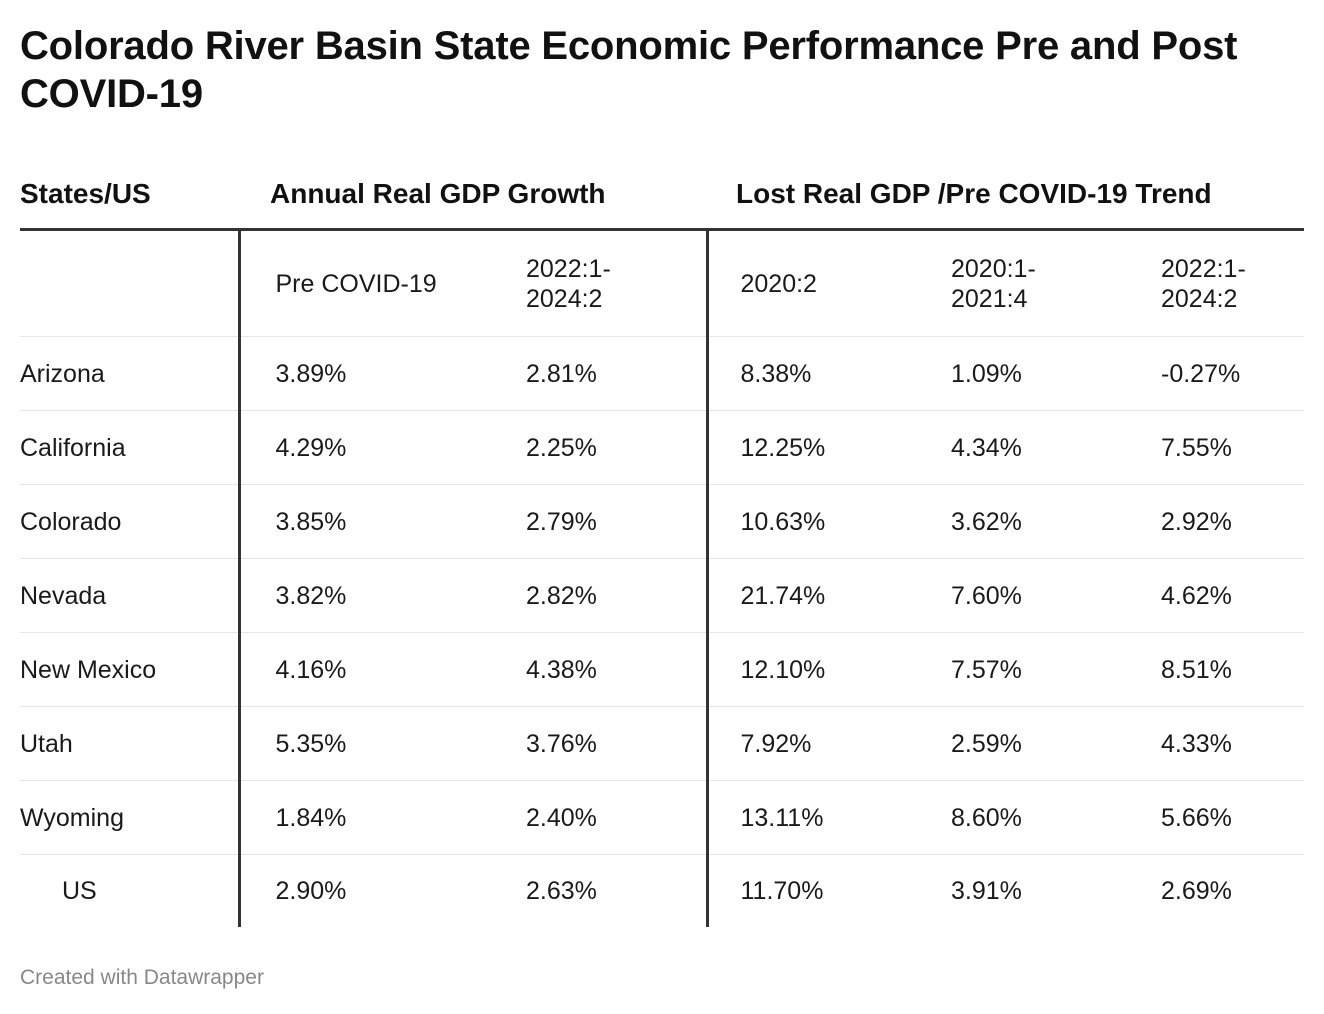 Image resolution: width=1324 pixels, height=1014 pixels. Describe the element at coordinates (1023, 669) in the screenshot. I see `value-cell: 7.57%` at that location.